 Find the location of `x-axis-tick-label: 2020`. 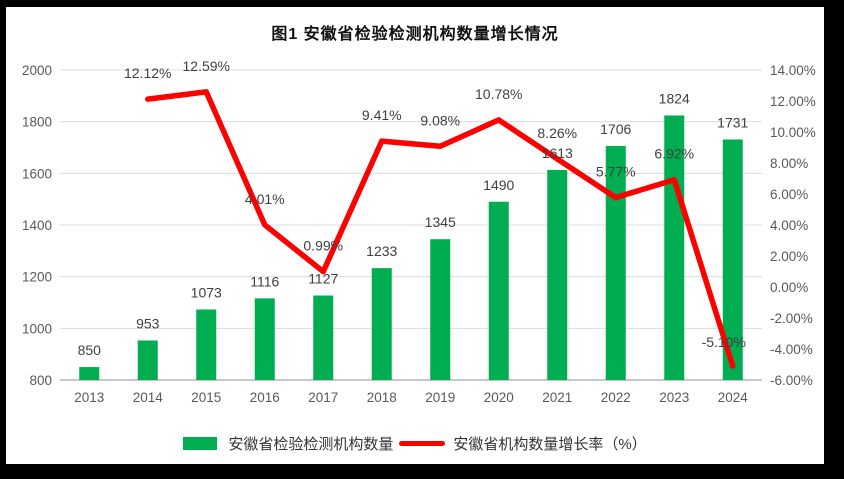

x-axis-tick-label: 2020 is located at coordinates (499, 397).